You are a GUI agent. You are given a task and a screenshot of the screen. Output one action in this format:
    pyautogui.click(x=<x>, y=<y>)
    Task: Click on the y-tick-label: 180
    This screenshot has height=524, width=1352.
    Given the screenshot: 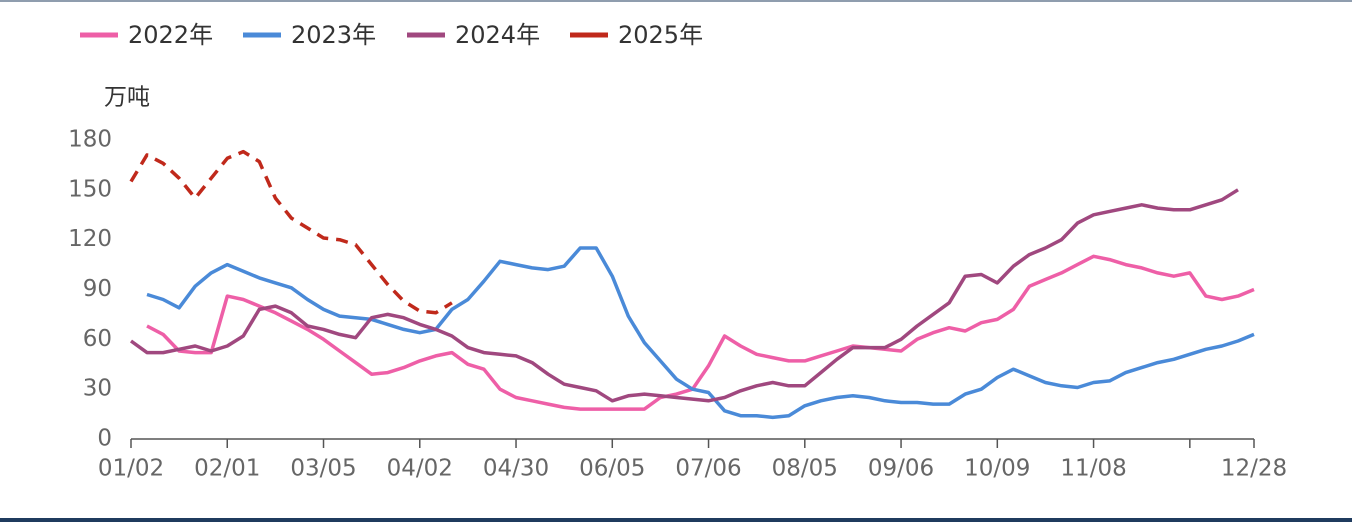 What is the action you would take?
    pyautogui.click(x=90, y=140)
    